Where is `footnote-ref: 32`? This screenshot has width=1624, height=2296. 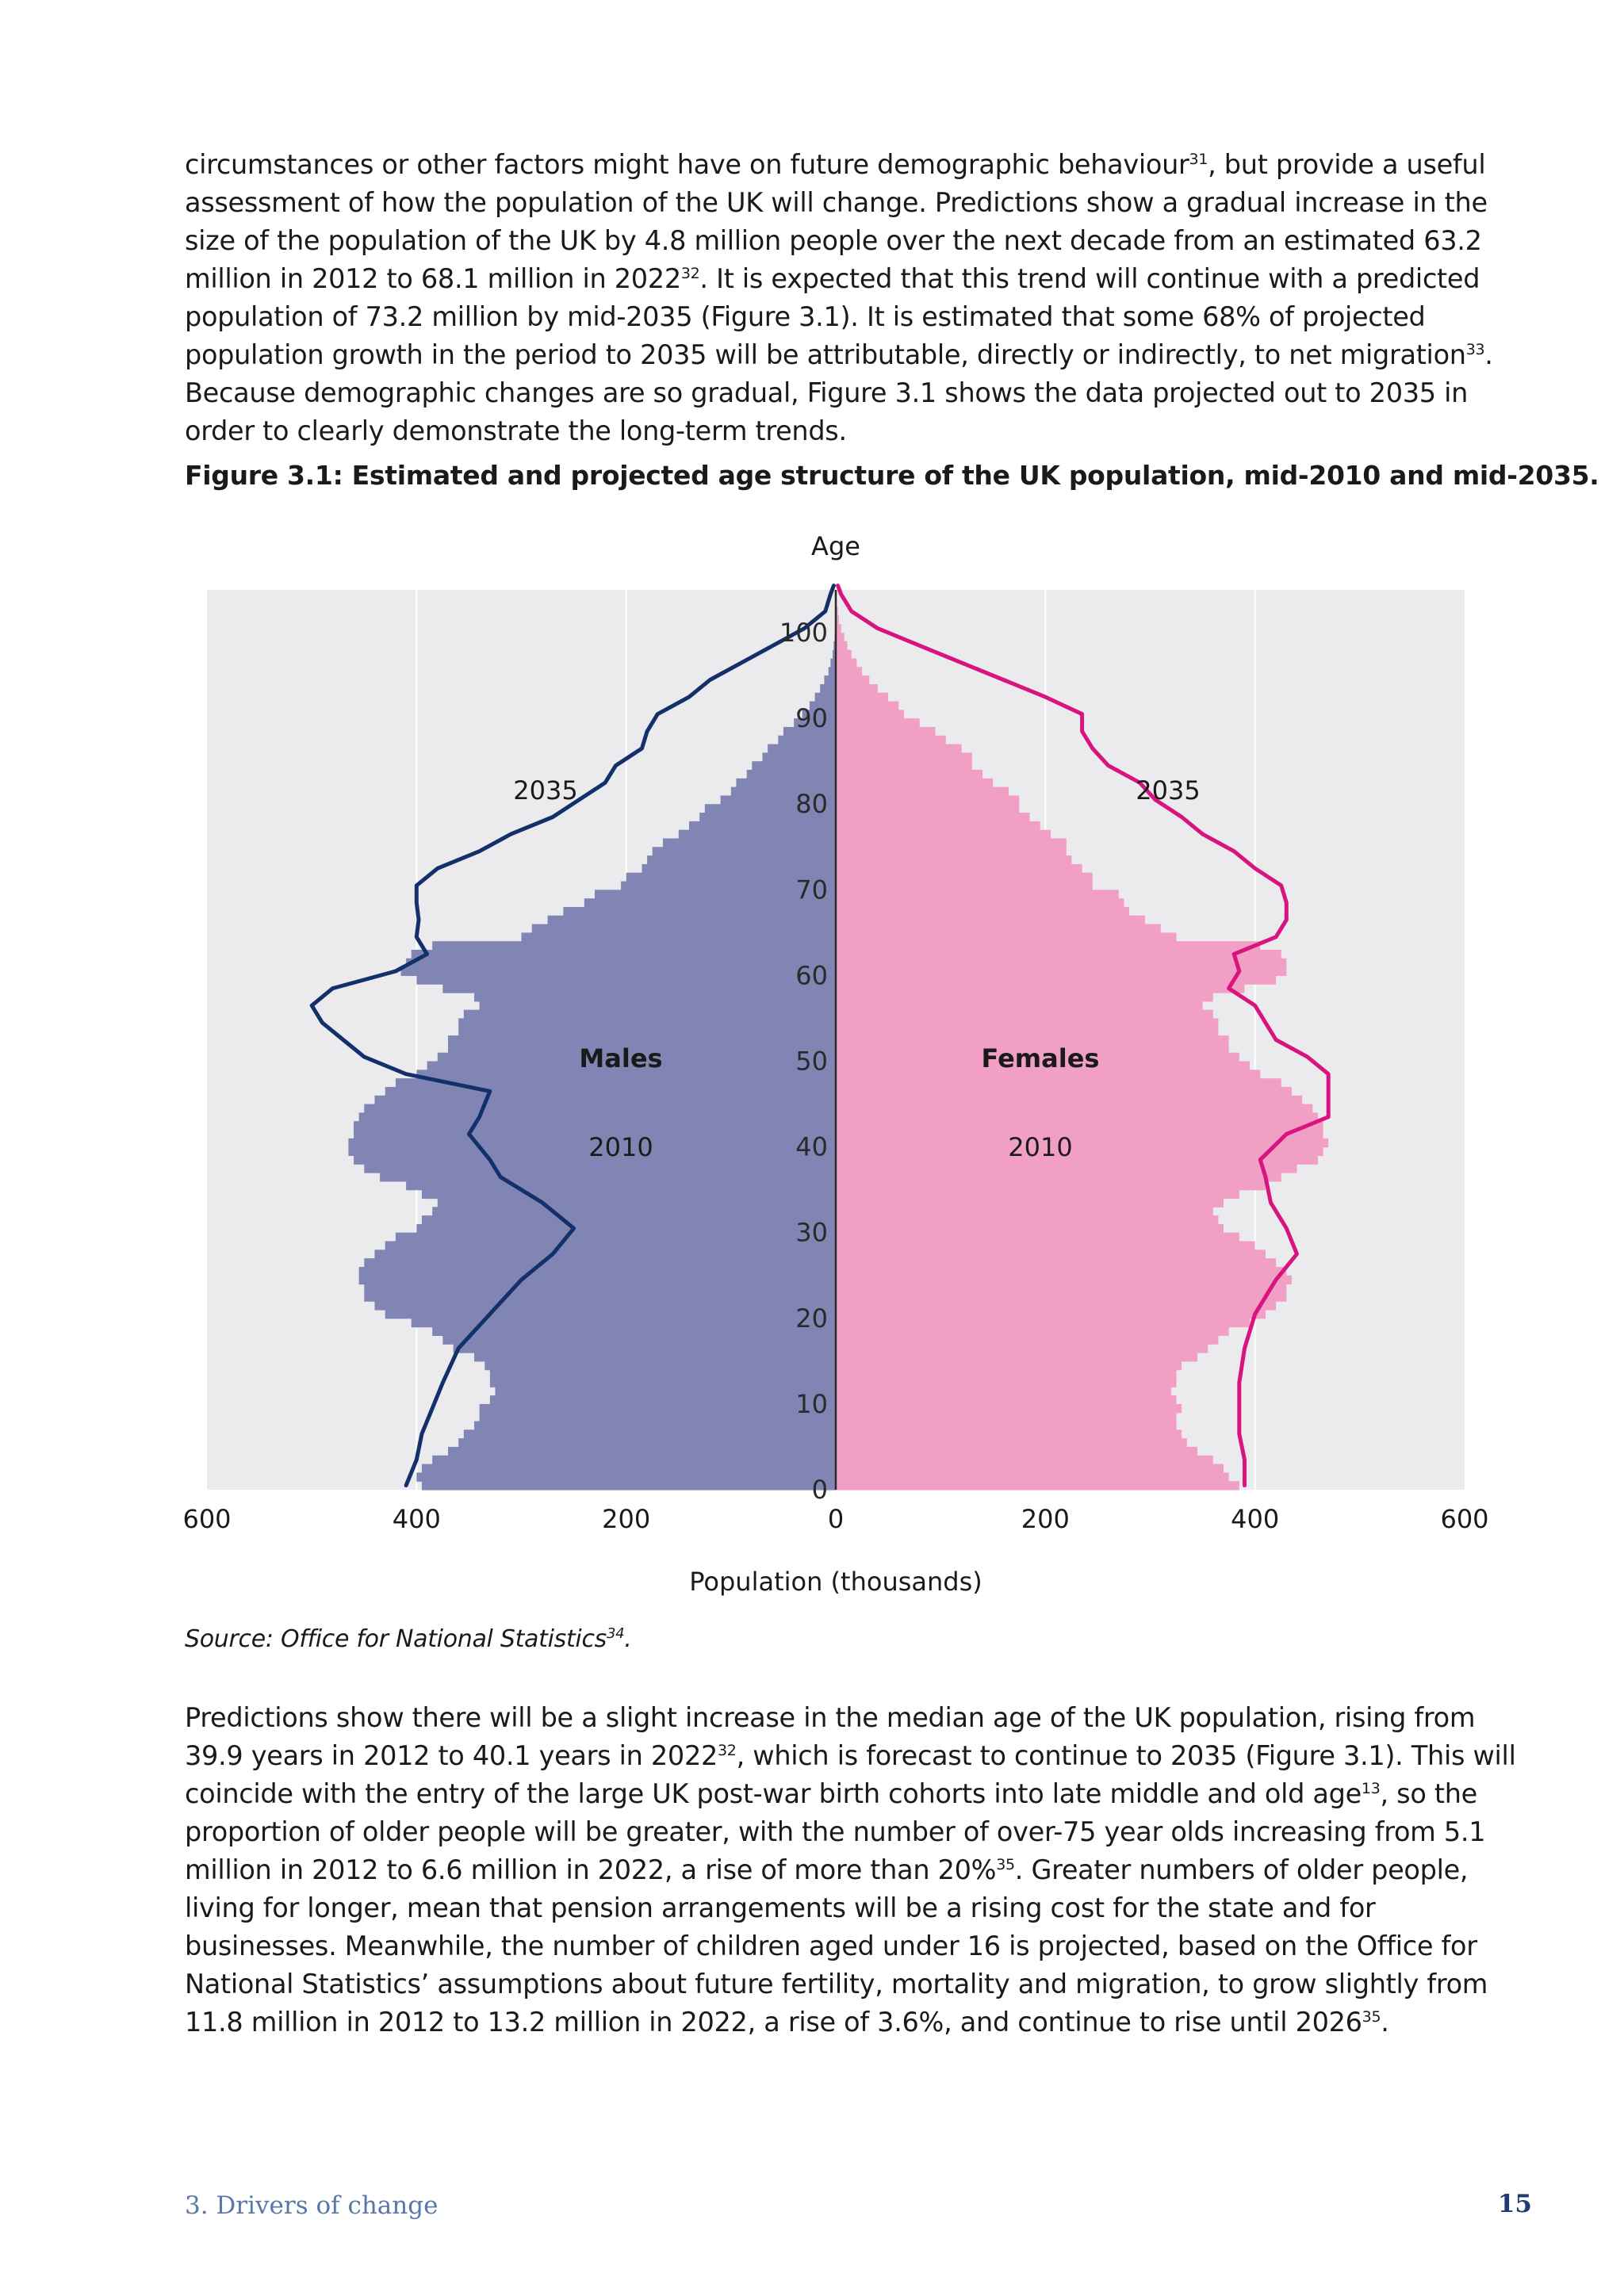
footnote-ref: 32 is located at coordinates (727, 1750).